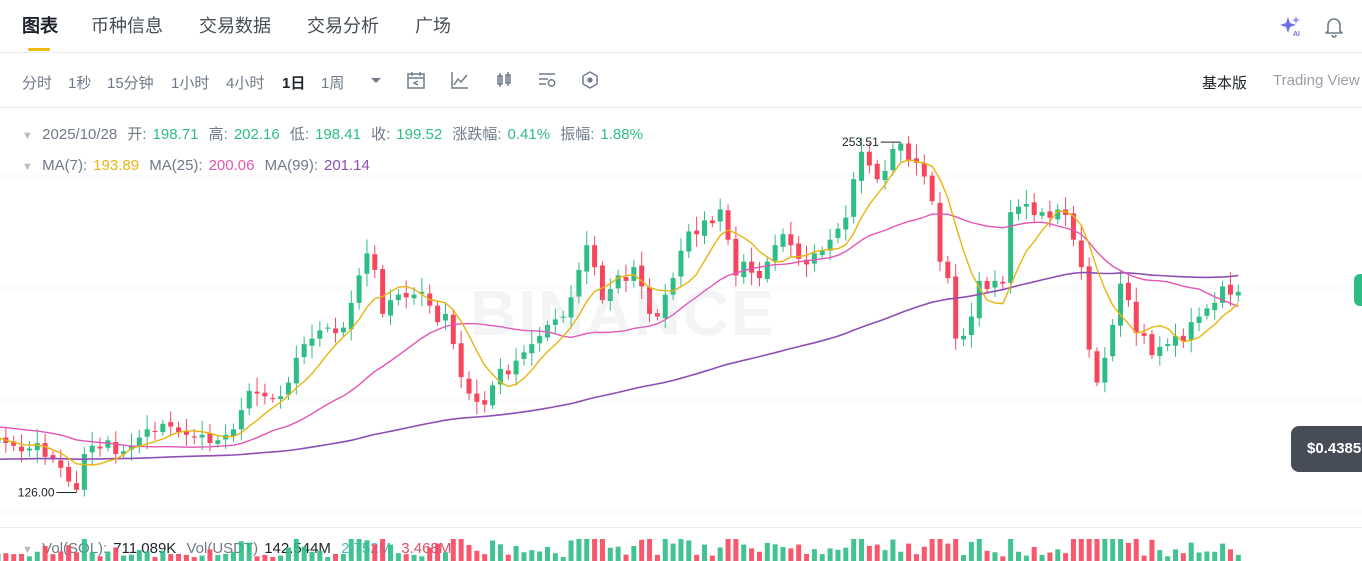  Describe the element at coordinates (190, 83) in the screenshot. I see `timeframe-1h: 1小时` at that location.